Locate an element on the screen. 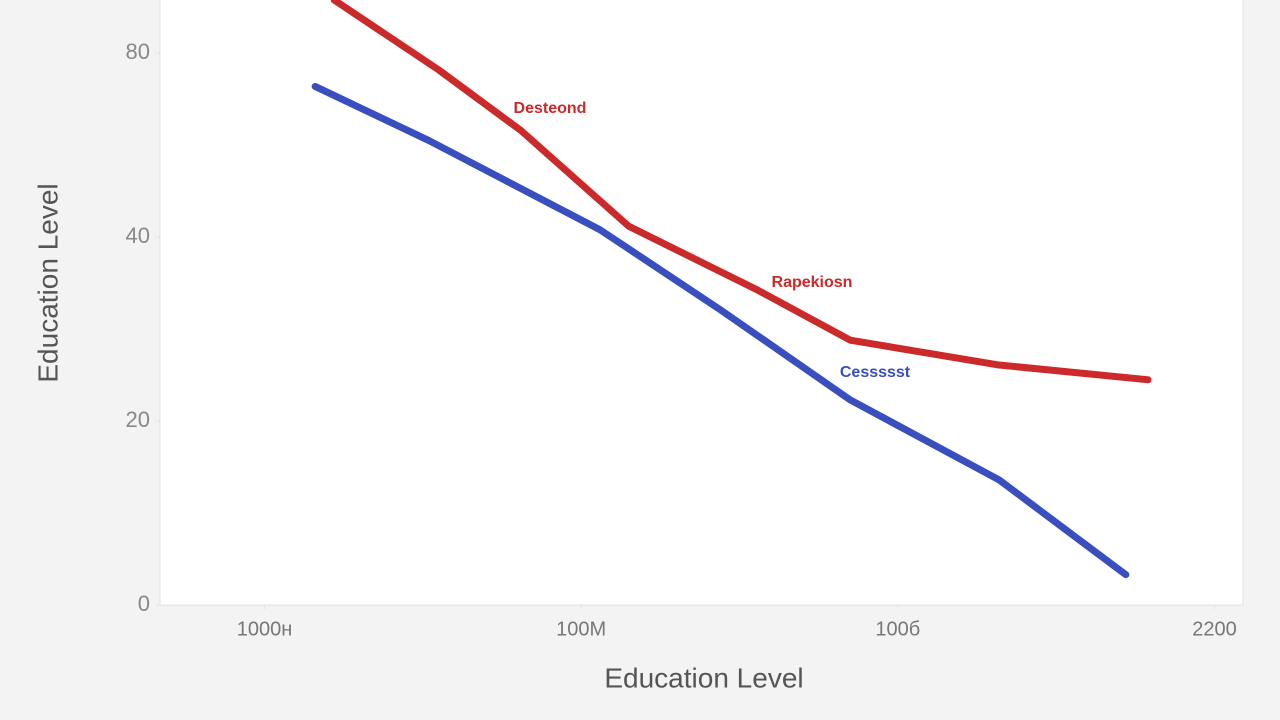  y-tick-label: 40 is located at coordinates (138, 235).